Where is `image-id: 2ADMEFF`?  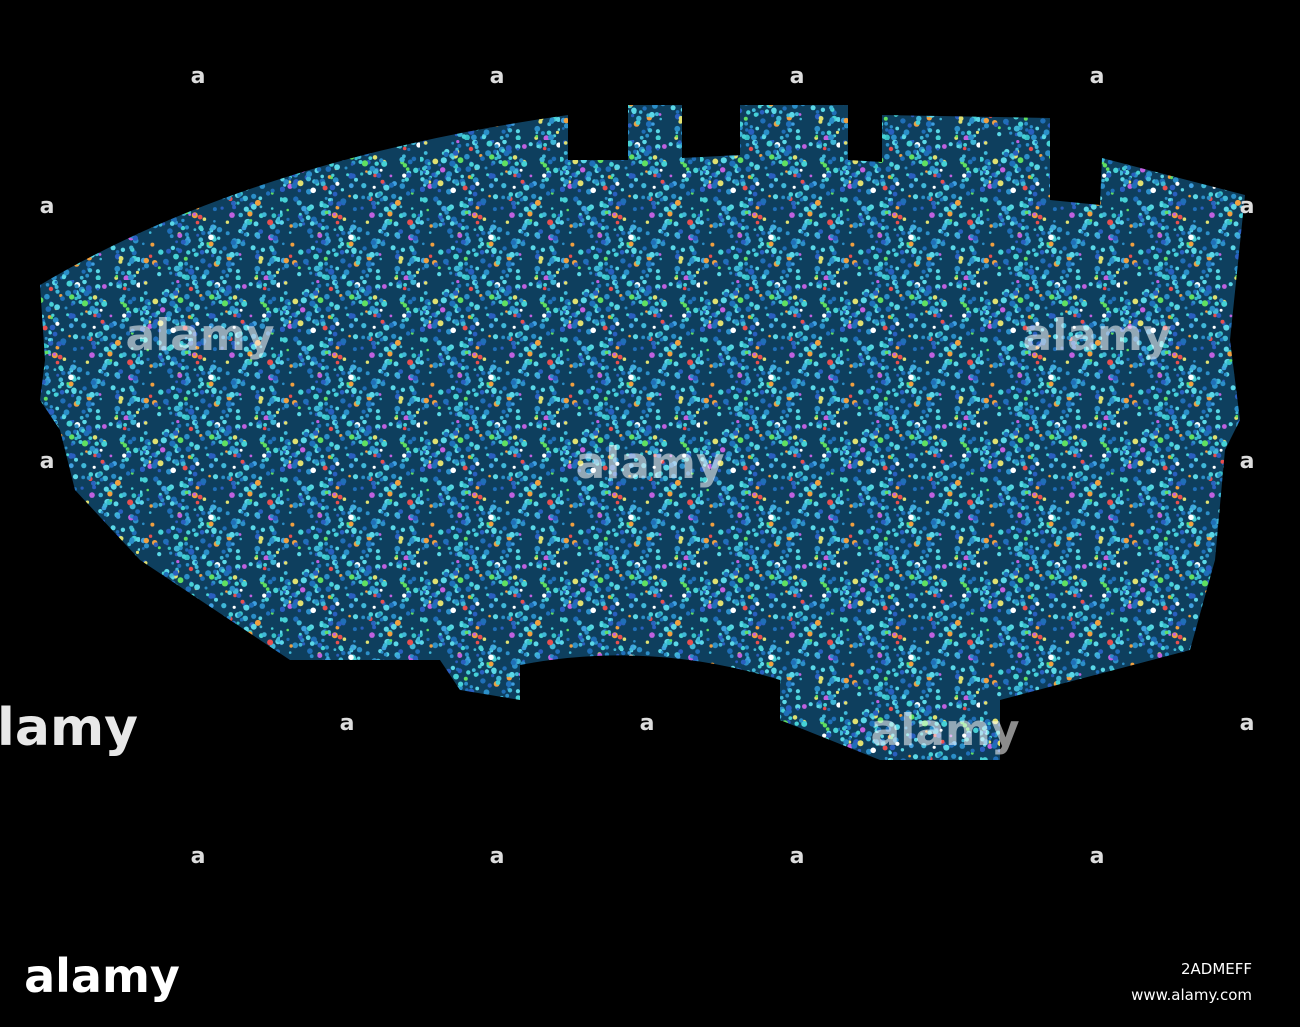
image-id: 2ADMEFF is located at coordinates (1216, 969).